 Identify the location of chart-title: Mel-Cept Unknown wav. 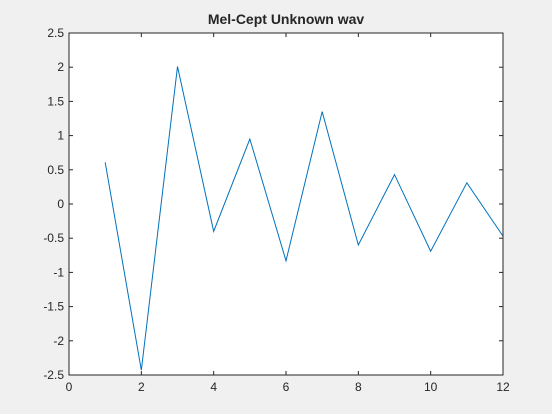
(286, 19).